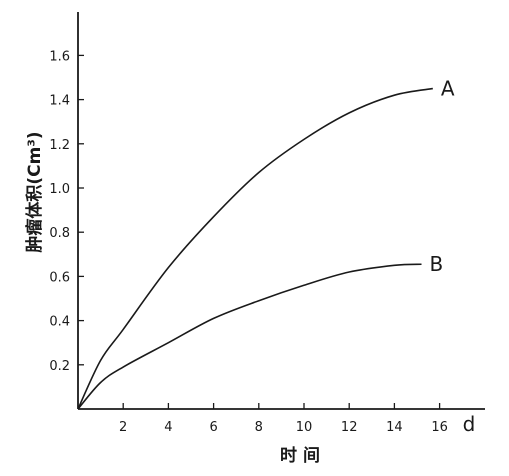 This screenshot has height=476, width=509. What do you see at coordinates (66, 211) in the screenshot?
I see `y-ticks-group: 0.2 0.4 0.6 0.8 1.0 1.2 1.4 1.6` at bounding box center [66, 211].